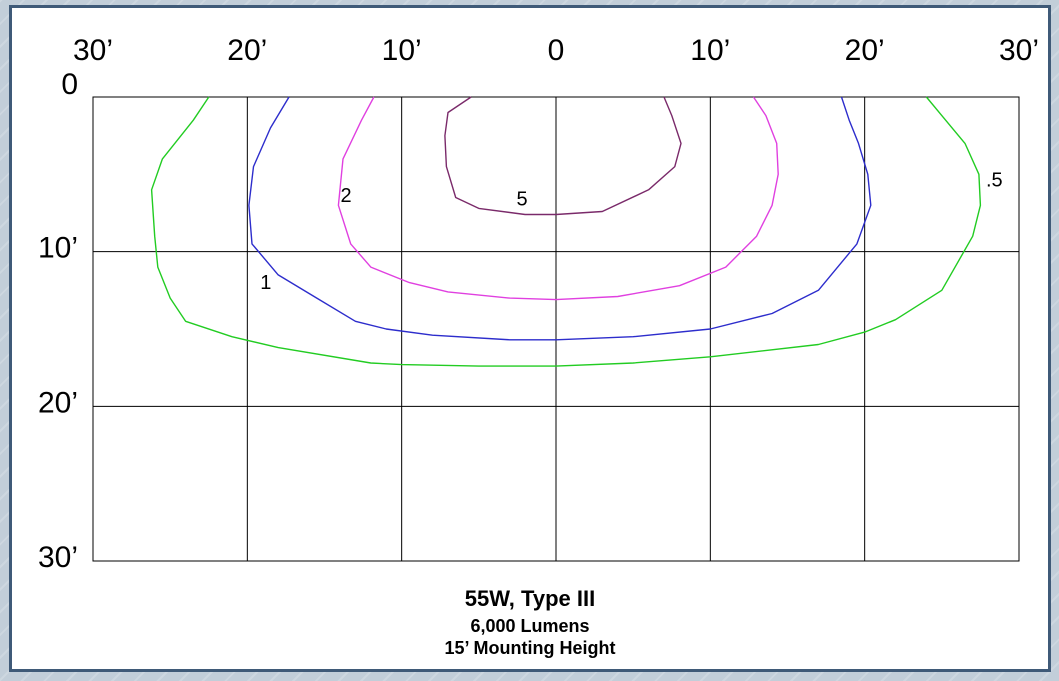  What do you see at coordinates (58, 321) in the screenshot?
I see `y-axis-ticks: 0 10’ 20’ 30’` at bounding box center [58, 321].